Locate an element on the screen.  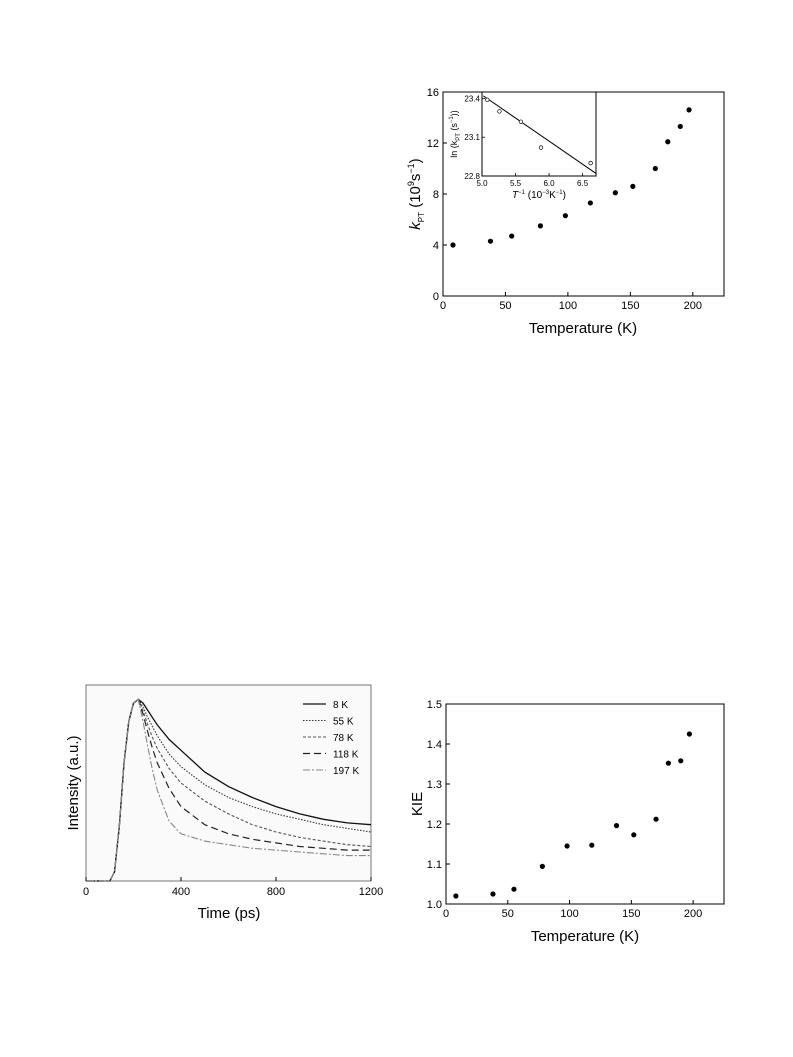
legend-label: 8 K is located at coordinates (340, 705).